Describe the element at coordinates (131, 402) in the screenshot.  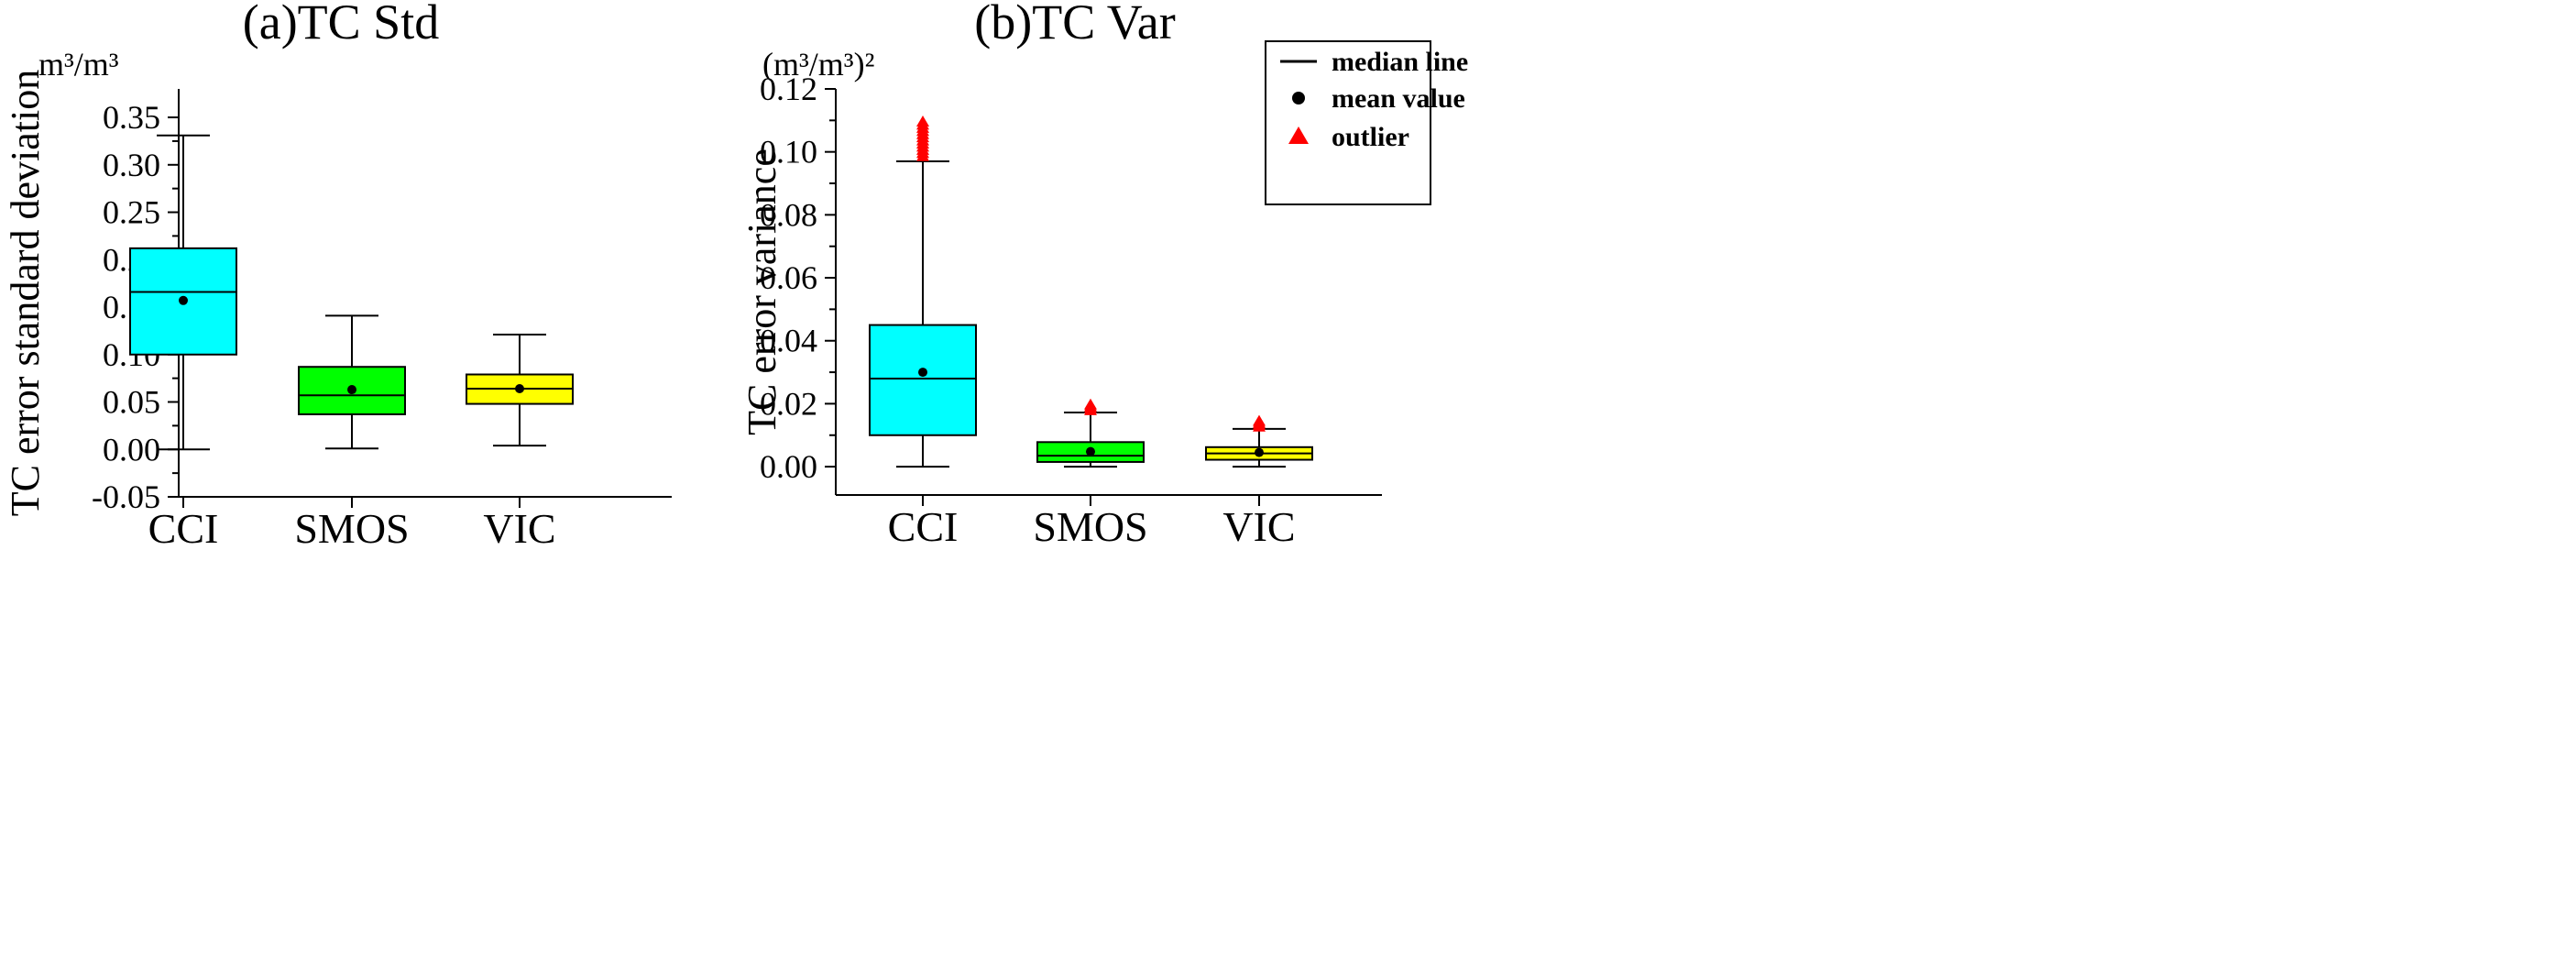
I see `y-tick-label: 0.05` at that location.